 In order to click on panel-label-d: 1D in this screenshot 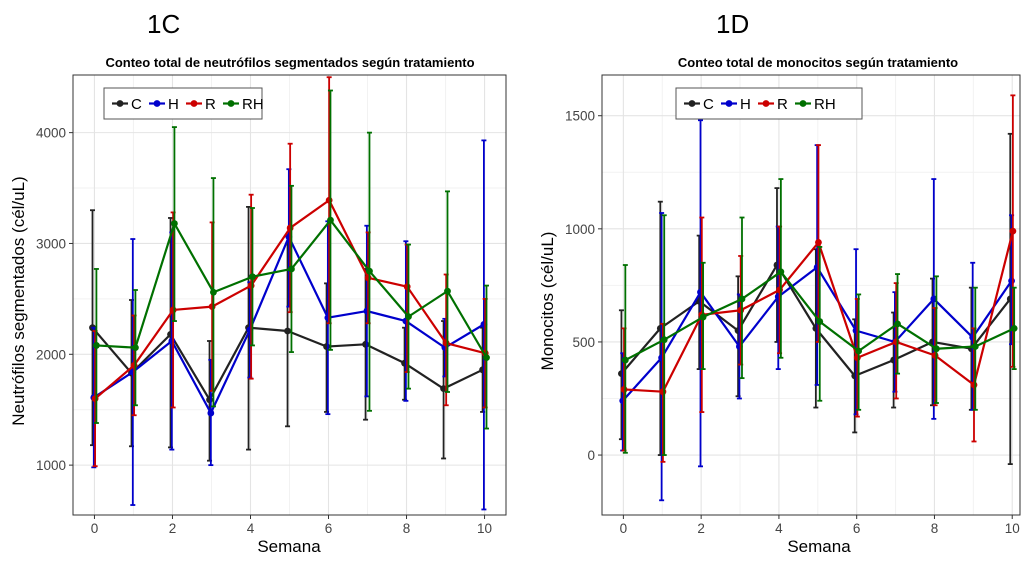, I will do `click(732, 24)`.